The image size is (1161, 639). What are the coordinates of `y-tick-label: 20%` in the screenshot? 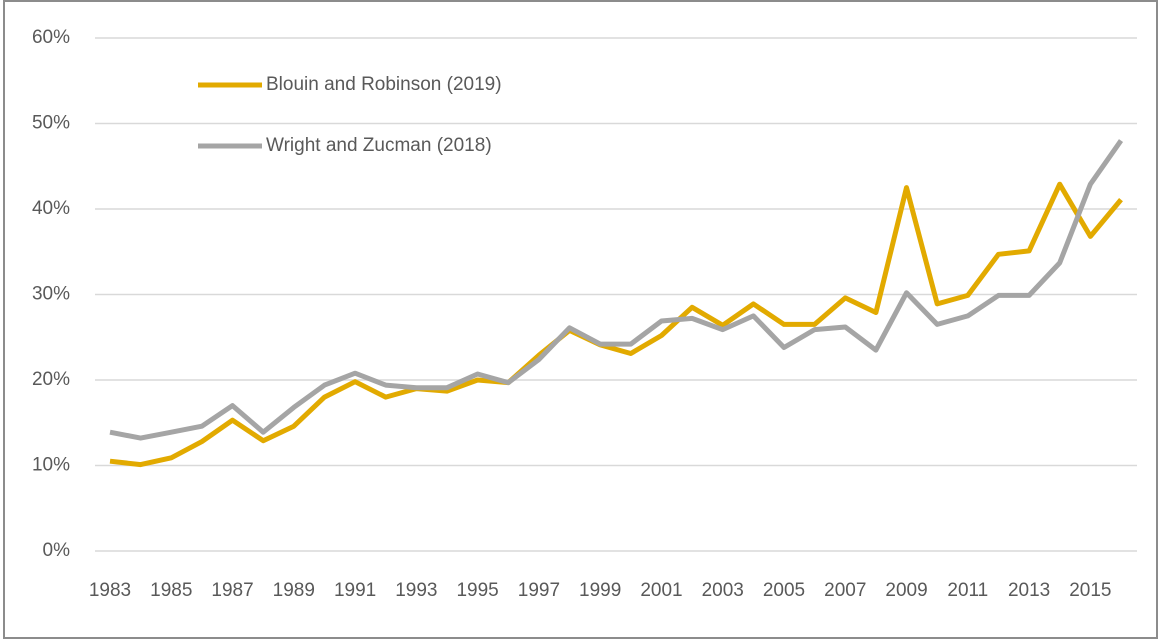 It's located at (51, 379).